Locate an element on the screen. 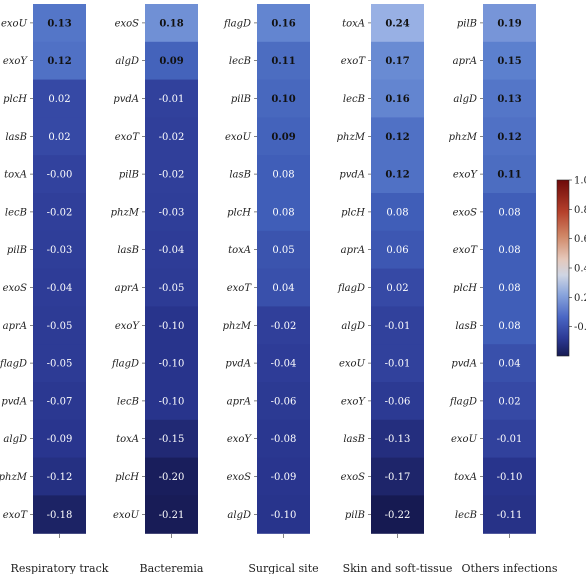 This screenshot has width=586, height=574. cell-value-label: 0.05 is located at coordinates (283, 250).